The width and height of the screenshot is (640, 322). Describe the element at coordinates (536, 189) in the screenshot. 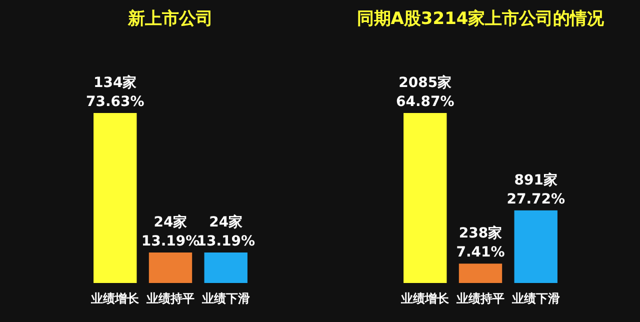

I see `data-label: 891家 27.72%` at that location.